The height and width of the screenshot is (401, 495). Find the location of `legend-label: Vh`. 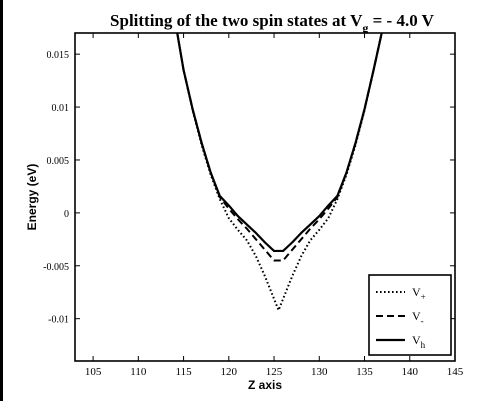

legend-label: Vh is located at coordinates (419, 341).